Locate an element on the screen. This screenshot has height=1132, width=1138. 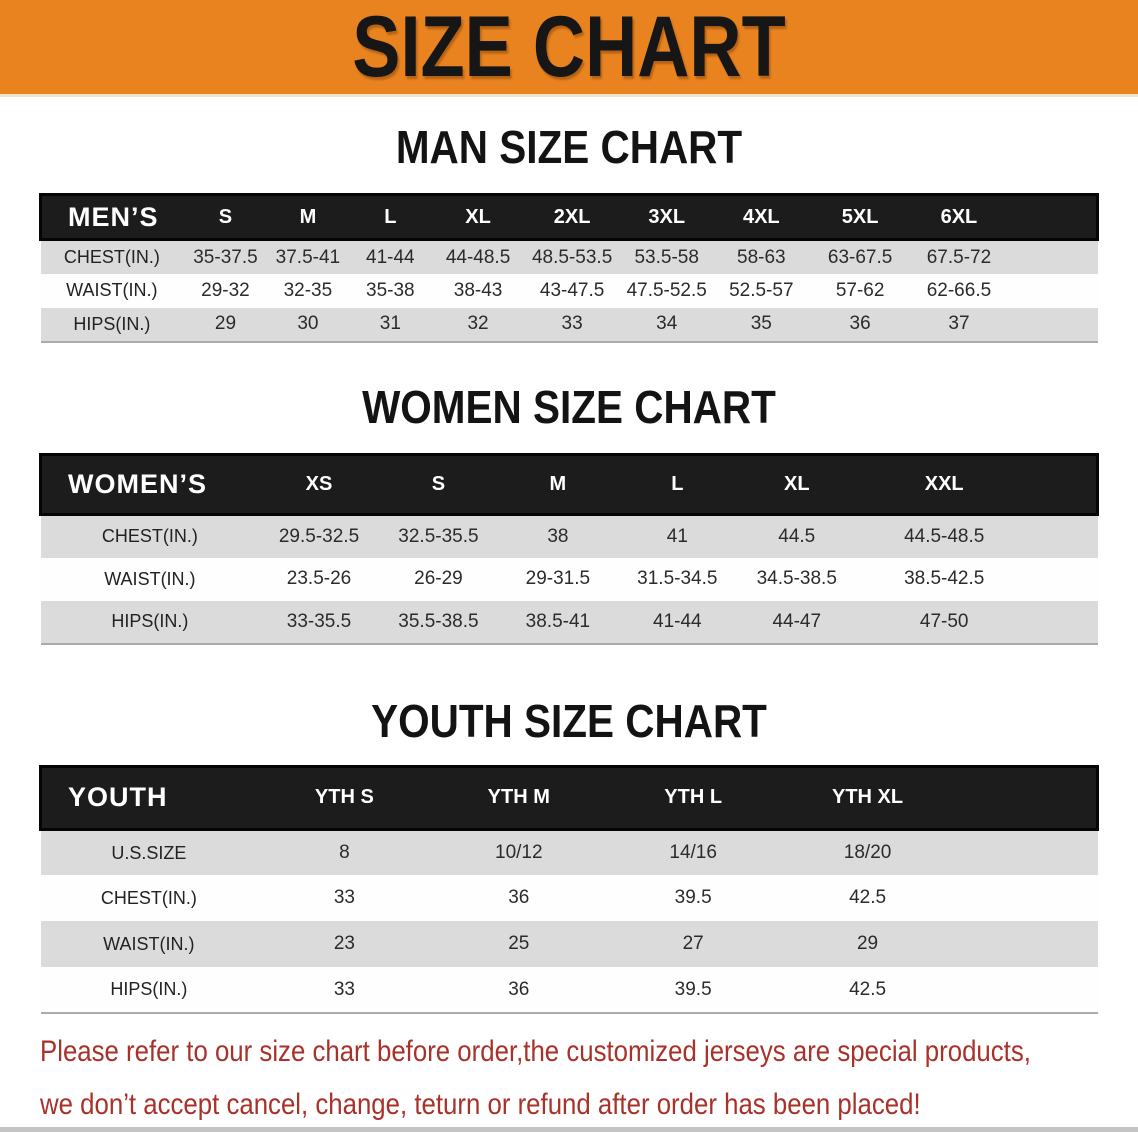
value-cell: 53.5-58 is located at coordinates (666, 256).